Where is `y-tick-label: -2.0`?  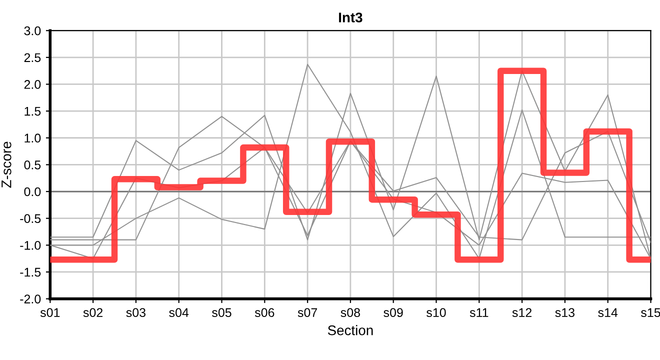 y-tick-label: -2.0 is located at coordinates (30, 299).